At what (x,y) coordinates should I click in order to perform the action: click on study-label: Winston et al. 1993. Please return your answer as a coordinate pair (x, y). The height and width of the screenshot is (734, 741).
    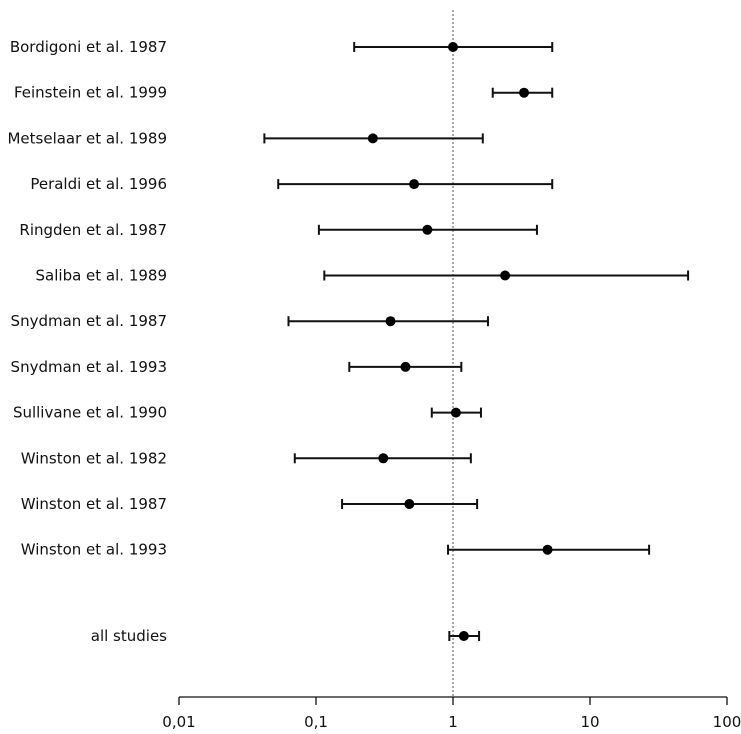
    Looking at the image, I should click on (94, 550).